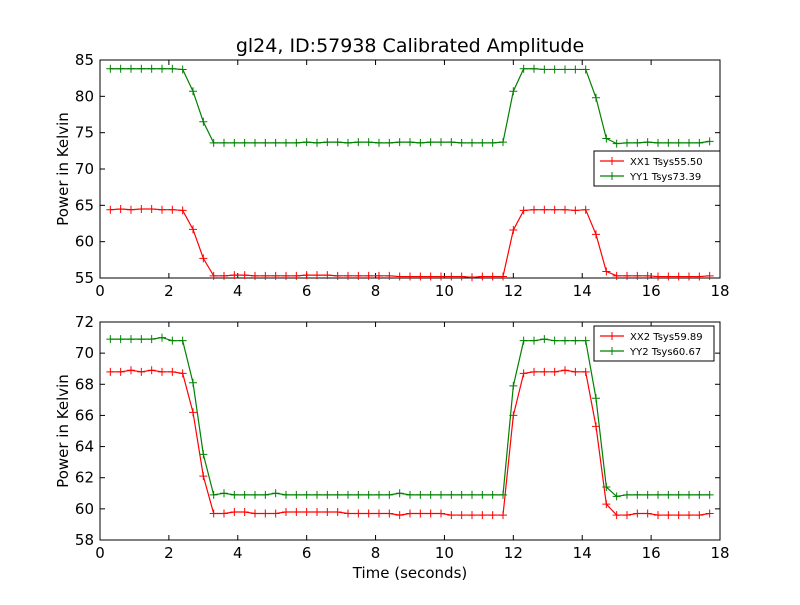 The height and width of the screenshot is (605, 800). What do you see at coordinates (666, 337) in the screenshot?
I see `legend-label: XX2 Tsys59.89` at bounding box center [666, 337].